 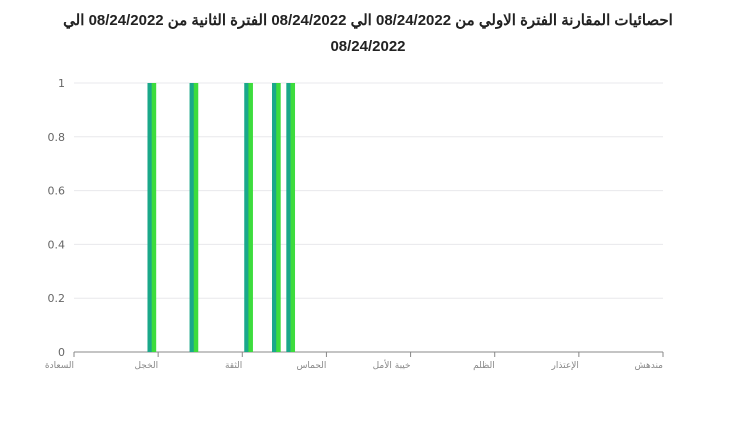 I want to click on x-category-label: السعادة, so click(x=59, y=366).